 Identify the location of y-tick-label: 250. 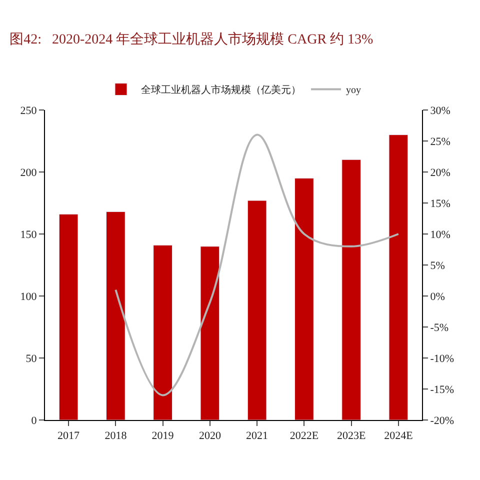
(29, 110).